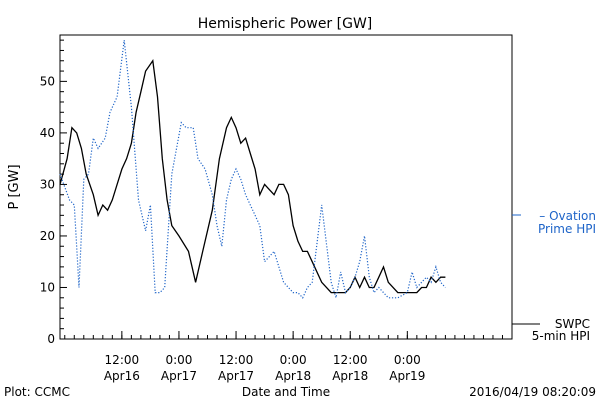  I want to click on y-tick-label: 10, so click(47, 287).